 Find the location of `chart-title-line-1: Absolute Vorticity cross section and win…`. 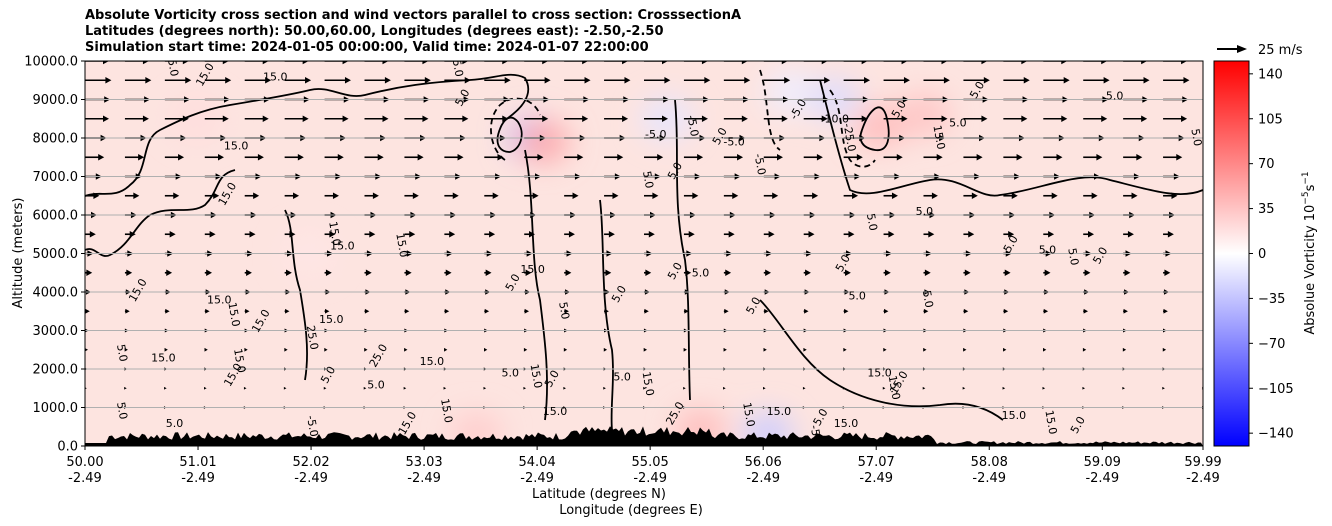

chart-title-line-1: Absolute Vorticity cross section and win… is located at coordinates (413, 15).